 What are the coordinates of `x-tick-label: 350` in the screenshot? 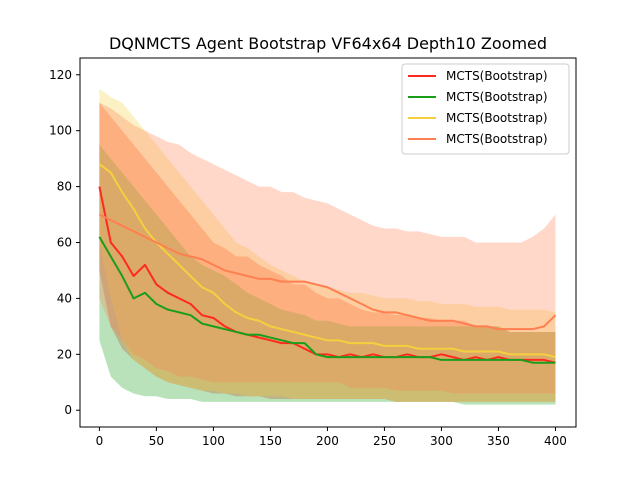 It's located at (498, 441).